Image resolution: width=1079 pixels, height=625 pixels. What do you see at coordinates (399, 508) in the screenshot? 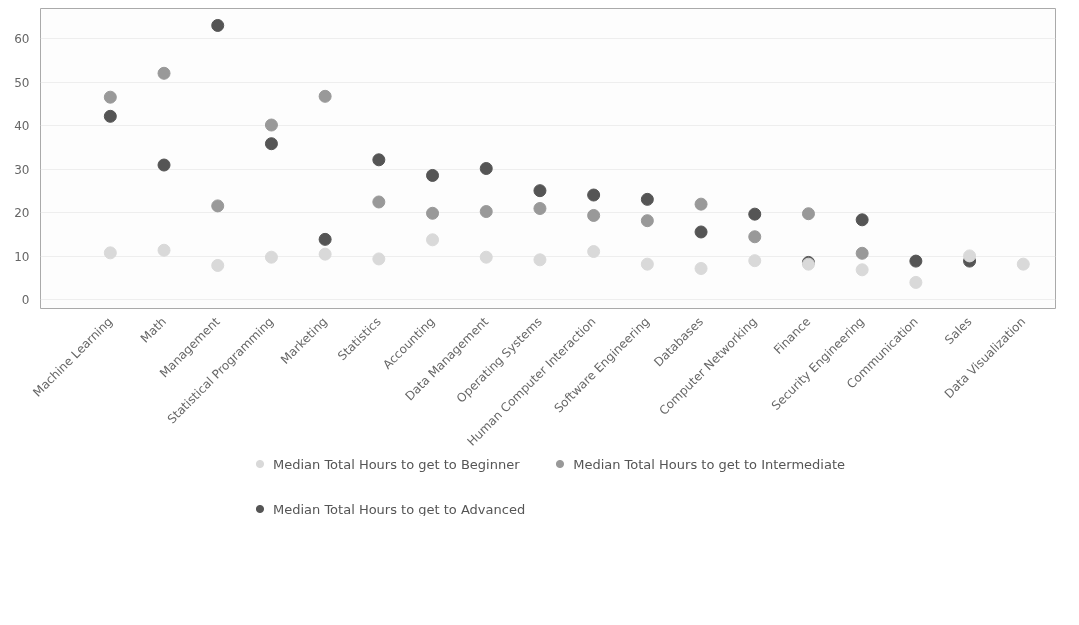
I see `legend-label: Median Total Hours to get to Advanced` at bounding box center [399, 508].